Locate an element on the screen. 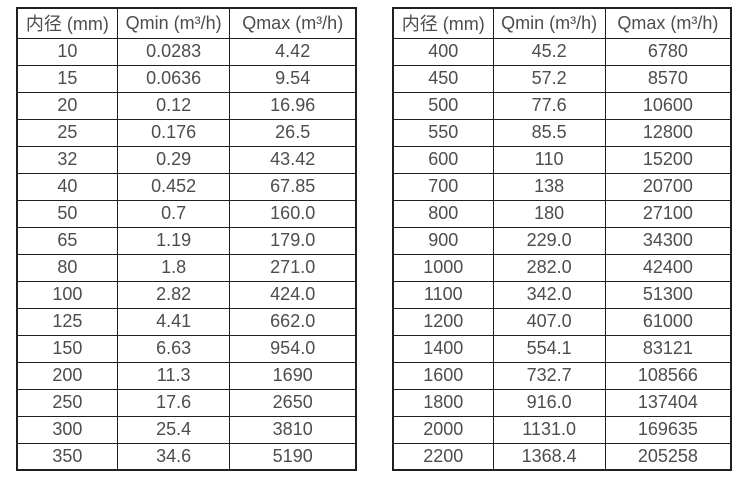 This screenshot has height=483, width=750. table-row: 1100 342.0 51300 is located at coordinates (562, 294).